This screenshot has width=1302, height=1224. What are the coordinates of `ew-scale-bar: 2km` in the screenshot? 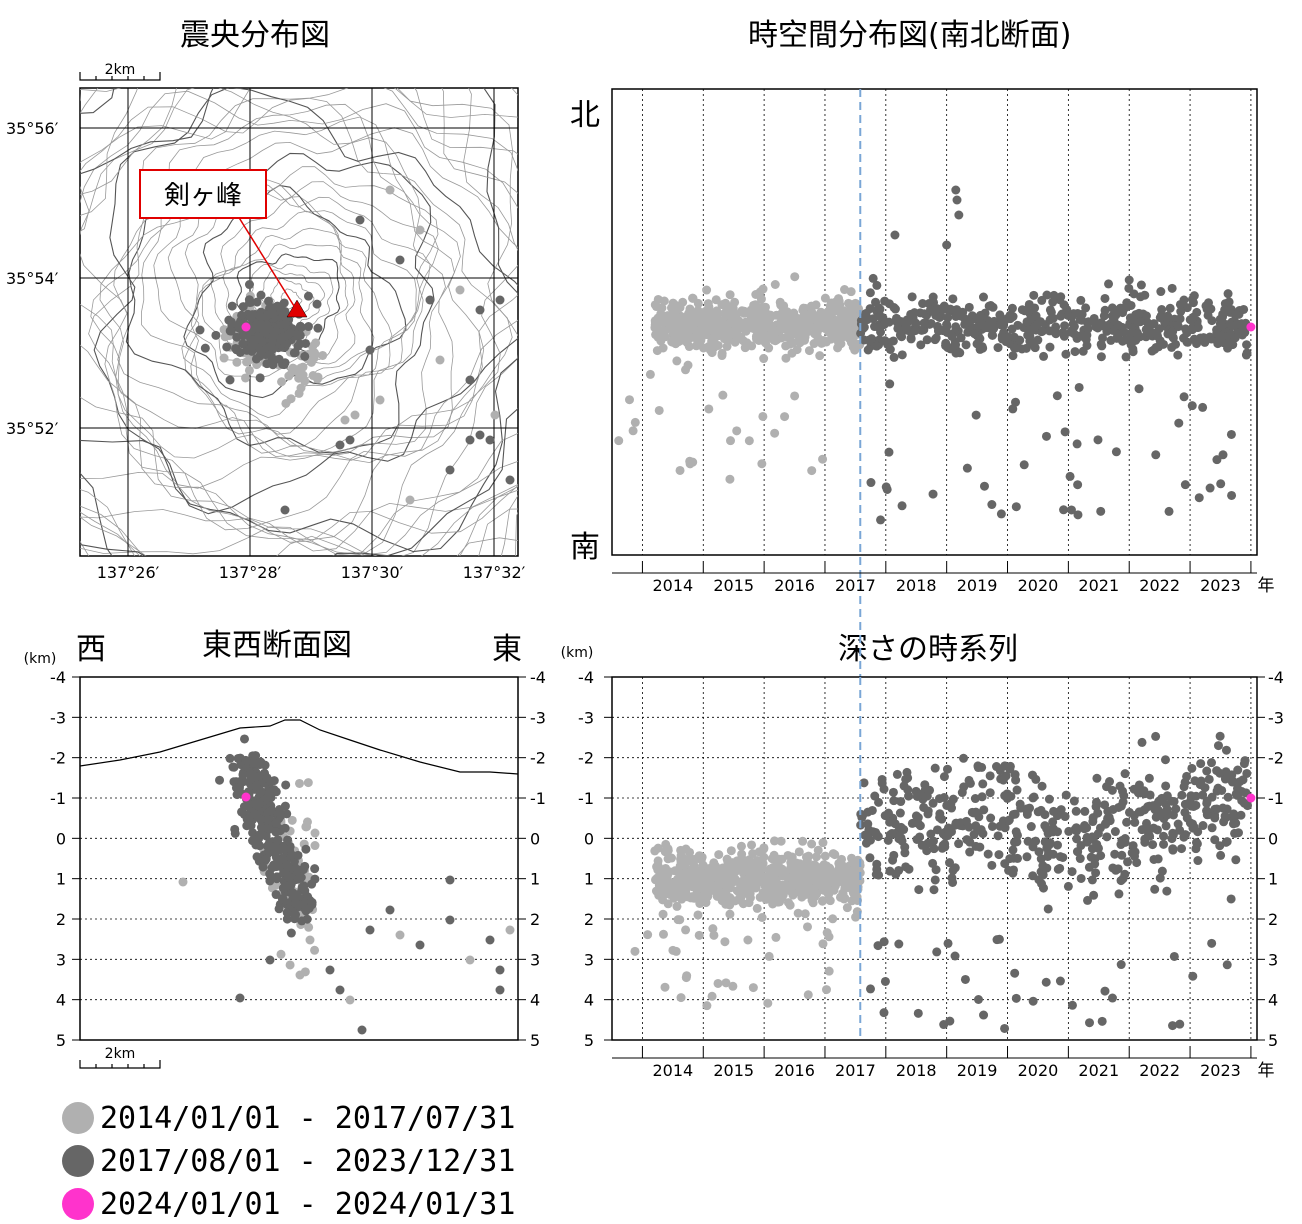 It's located at (120, 1057).